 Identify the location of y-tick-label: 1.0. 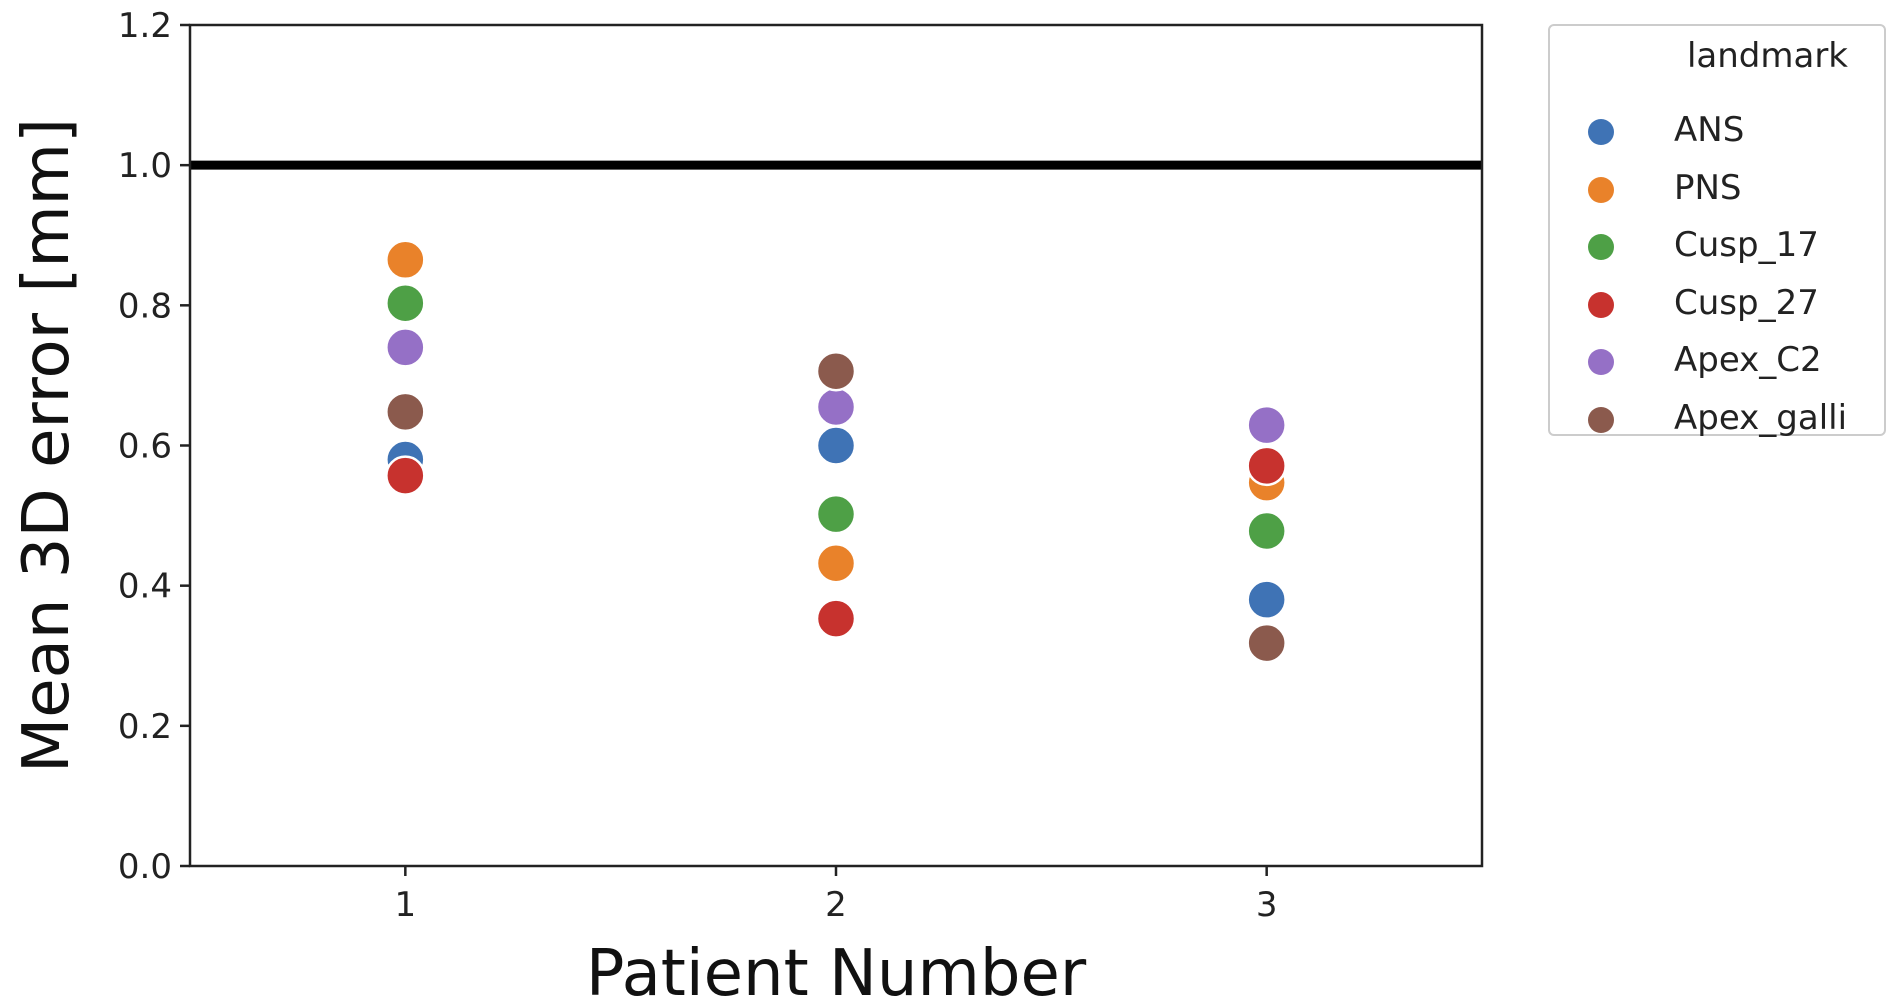
(145, 166).